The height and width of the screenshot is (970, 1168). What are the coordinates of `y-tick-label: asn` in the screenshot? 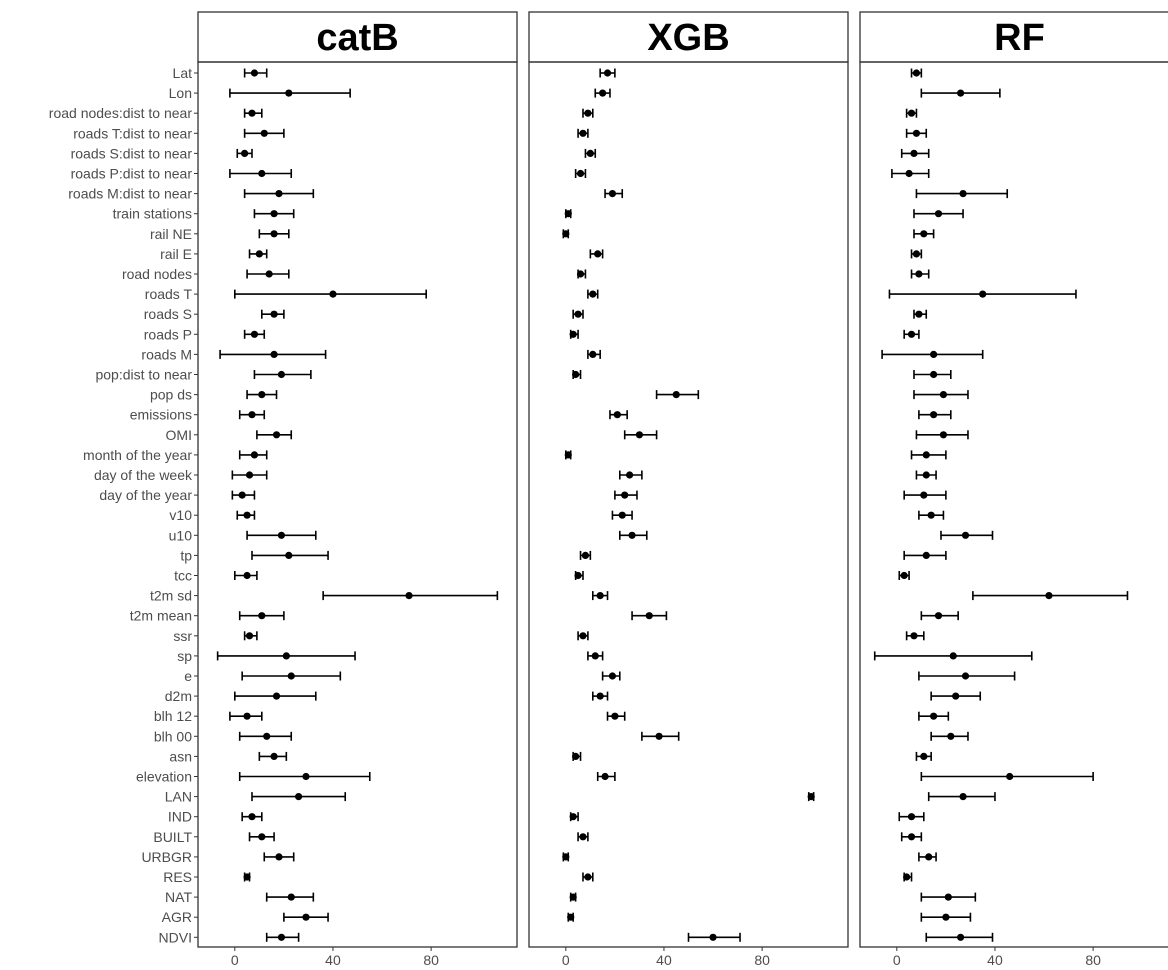 It's located at (180, 756).